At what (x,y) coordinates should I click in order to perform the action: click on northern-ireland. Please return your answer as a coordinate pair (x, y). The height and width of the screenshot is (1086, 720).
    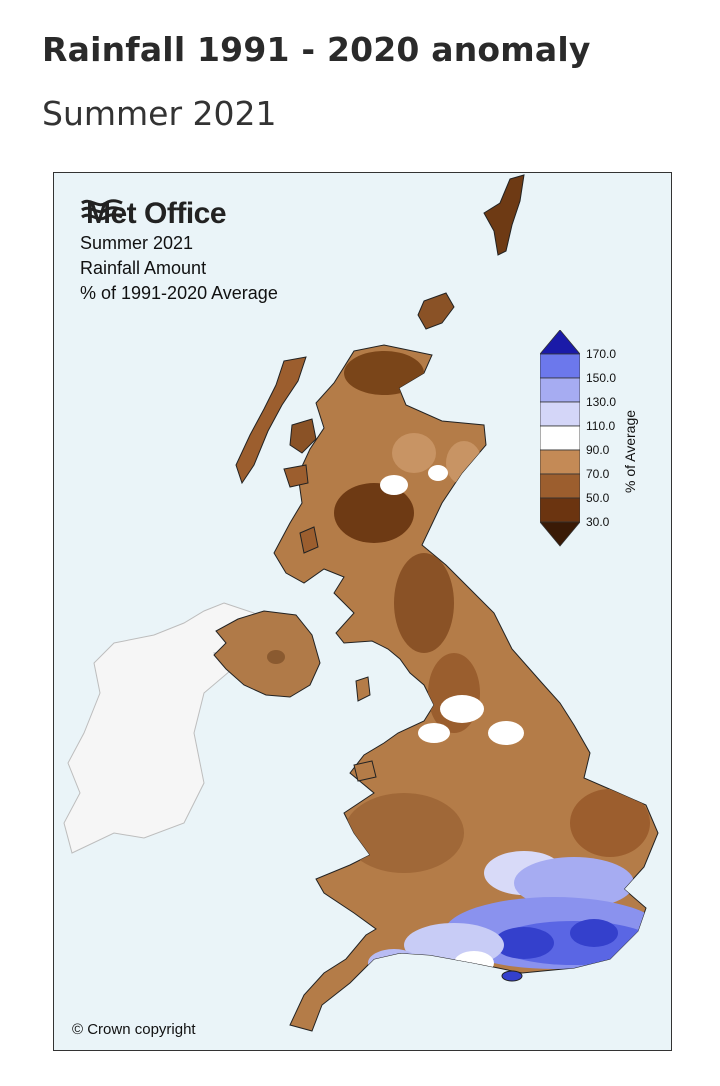
    Looking at the image, I should click on (267, 654).